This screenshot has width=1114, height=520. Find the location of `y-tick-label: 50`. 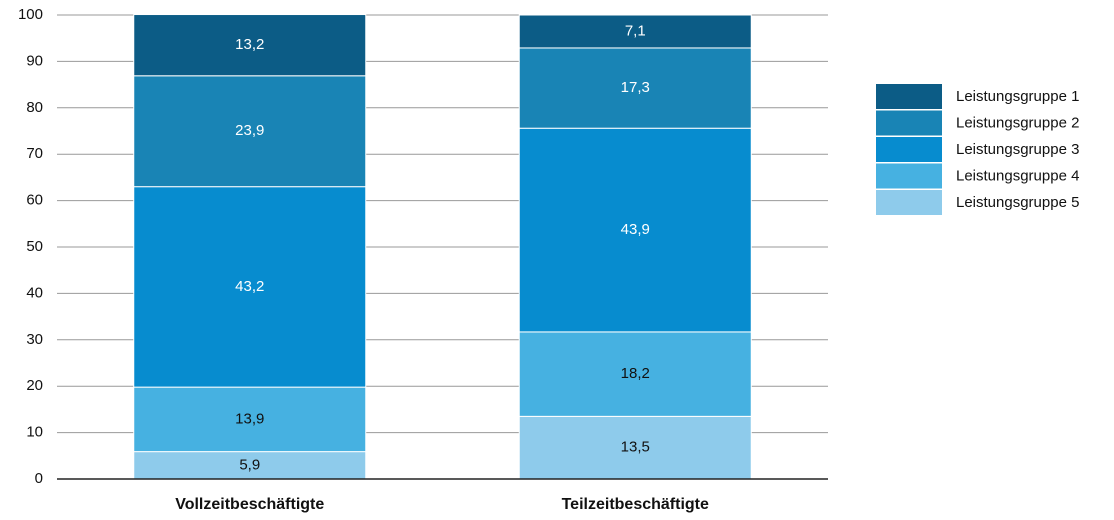

y-tick-label: 50 is located at coordinates (34, 246).